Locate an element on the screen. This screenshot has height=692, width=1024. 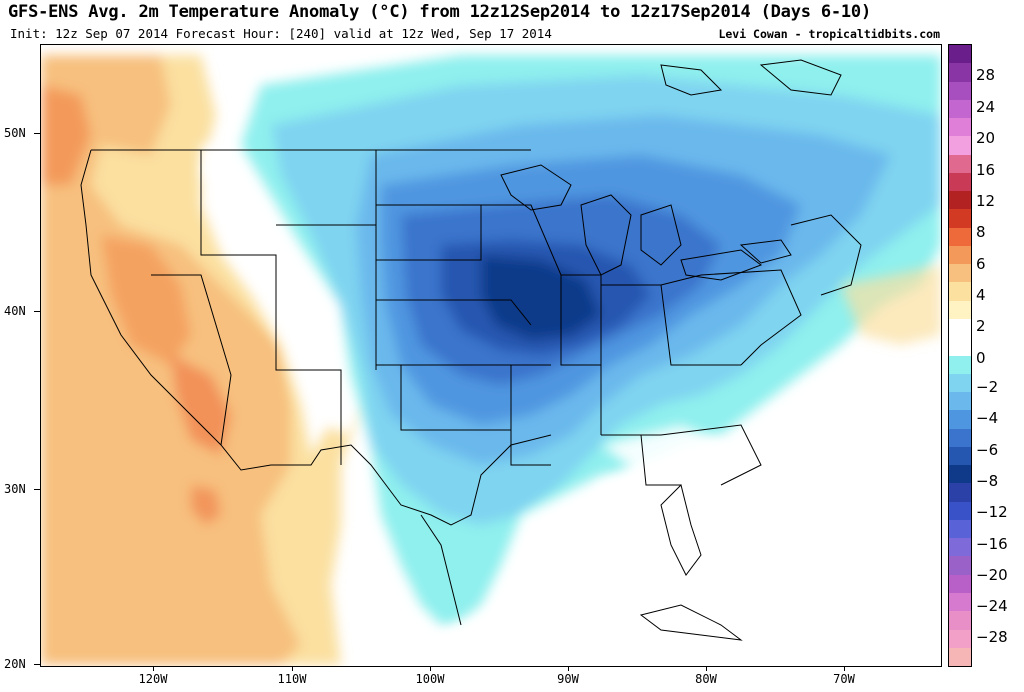
colorbar-label: 0 is located at coordinates (981, 358).